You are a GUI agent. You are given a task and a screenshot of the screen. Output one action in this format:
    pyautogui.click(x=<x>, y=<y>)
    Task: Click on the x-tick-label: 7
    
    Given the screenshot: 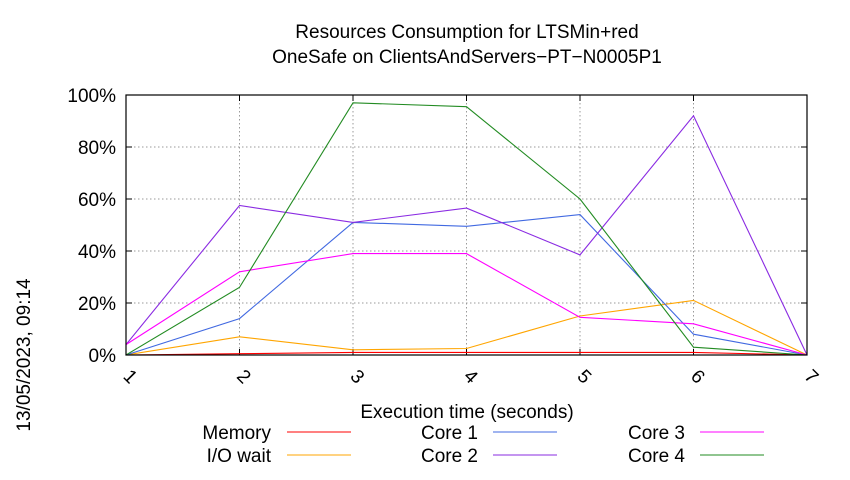 What is the action you would take?
    pyautogui.click(x=811, y=377)
    